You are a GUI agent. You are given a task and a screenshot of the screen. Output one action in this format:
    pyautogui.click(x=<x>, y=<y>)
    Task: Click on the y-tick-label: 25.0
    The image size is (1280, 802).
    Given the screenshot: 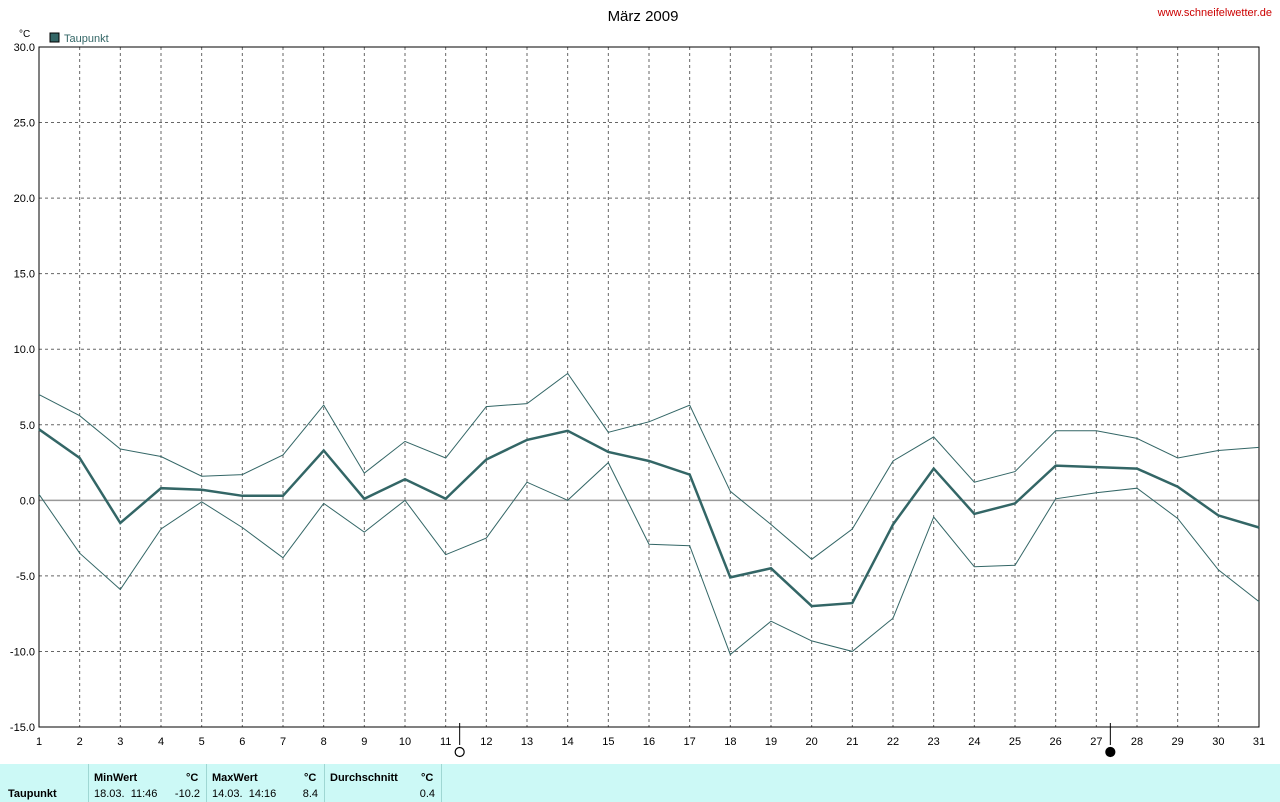 What is the action you would take?
    pyautogui.click(x=24, y=124)
    